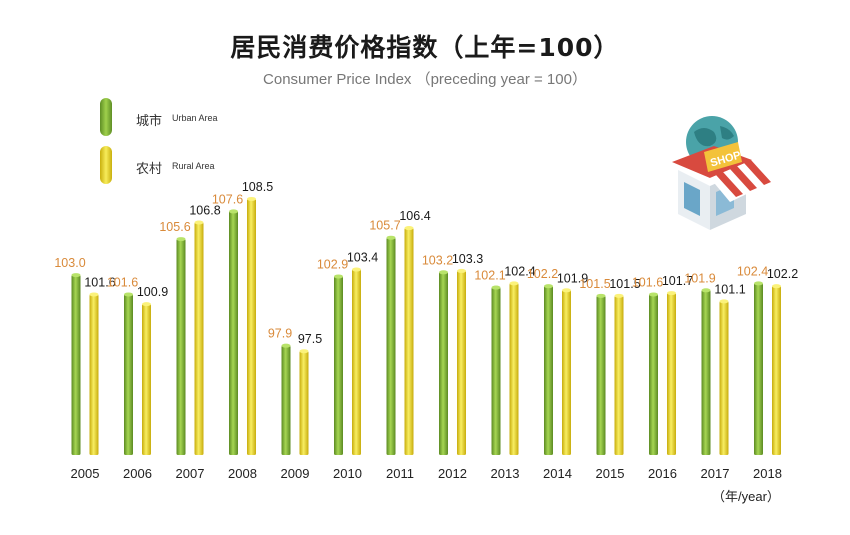 Image resolution: width=850 pixels, height=535 pixels. Describe the element at coordinates (452, 473) in the screenshot. I see `x-tick-label-2012: 2012` at that location.